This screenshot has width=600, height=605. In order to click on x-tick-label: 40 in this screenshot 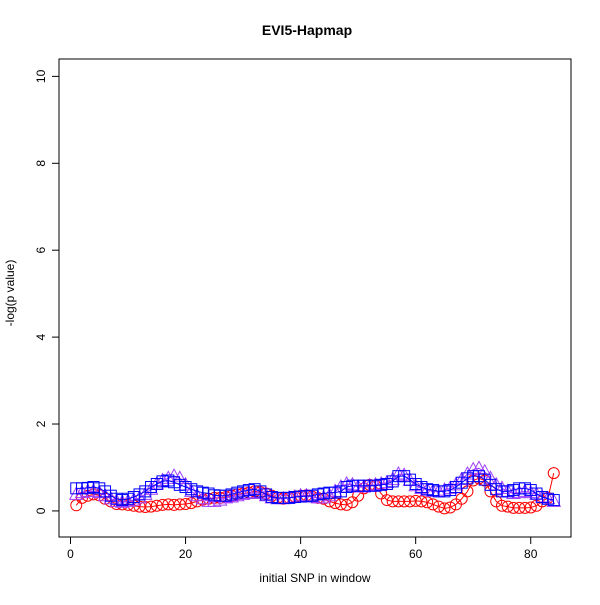, I will do `click(301, 554)`.